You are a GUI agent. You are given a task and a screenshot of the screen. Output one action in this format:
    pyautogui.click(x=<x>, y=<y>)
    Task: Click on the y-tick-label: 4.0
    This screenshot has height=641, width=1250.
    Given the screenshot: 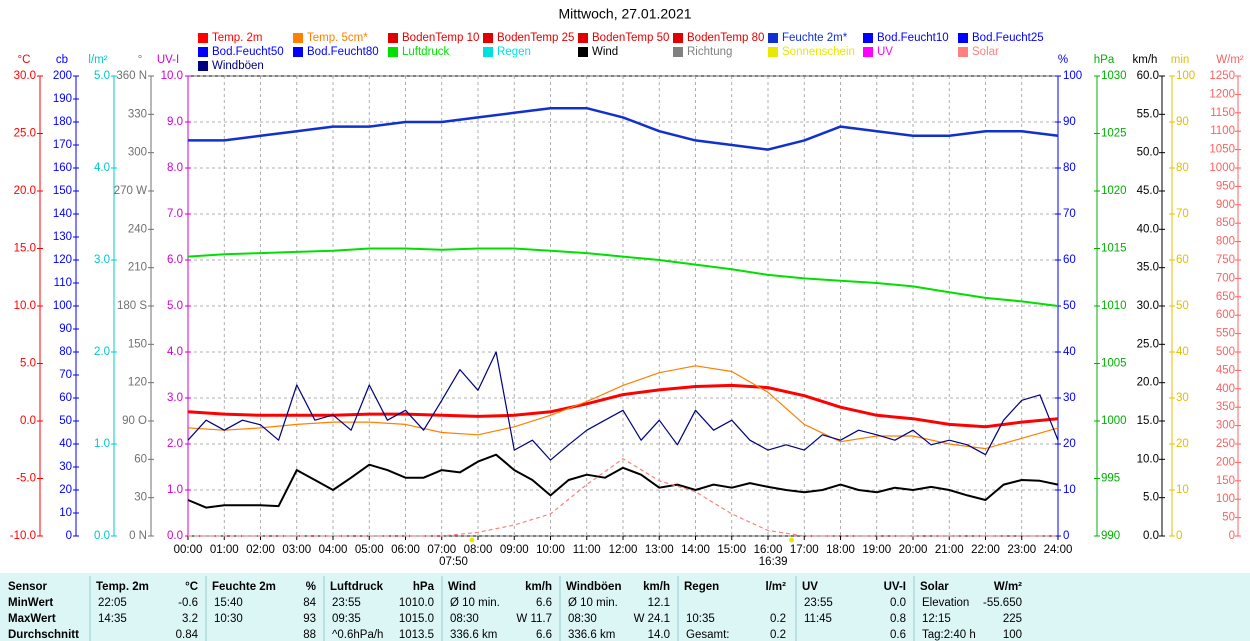 What is the action you would take?
    pyautogui.click(x=175, y=352)
    